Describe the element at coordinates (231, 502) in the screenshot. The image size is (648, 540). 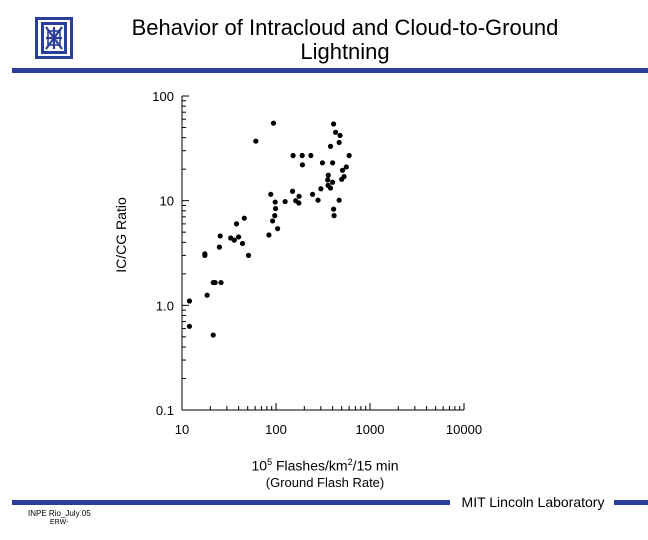
I see `footer-rule` at that location.